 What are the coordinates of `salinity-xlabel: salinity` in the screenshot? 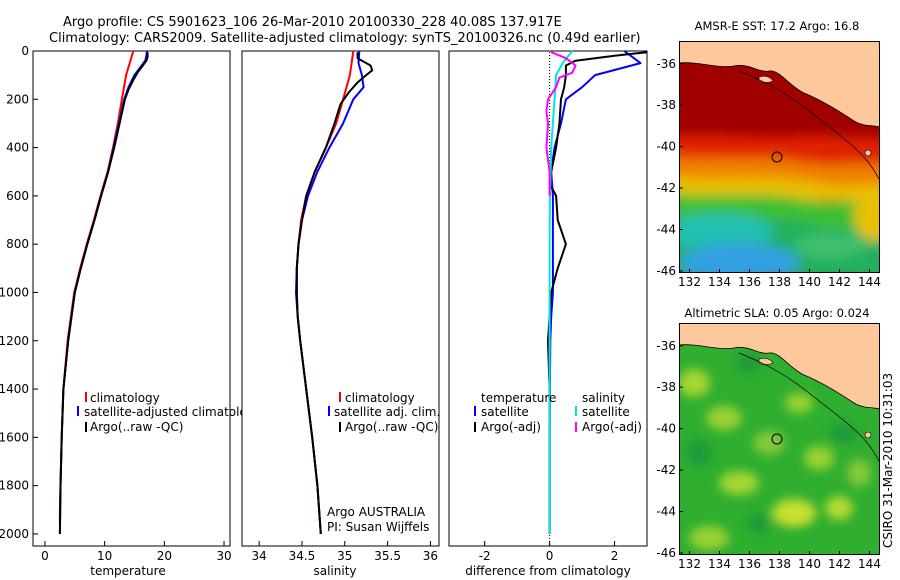 It's located at (334, 571).